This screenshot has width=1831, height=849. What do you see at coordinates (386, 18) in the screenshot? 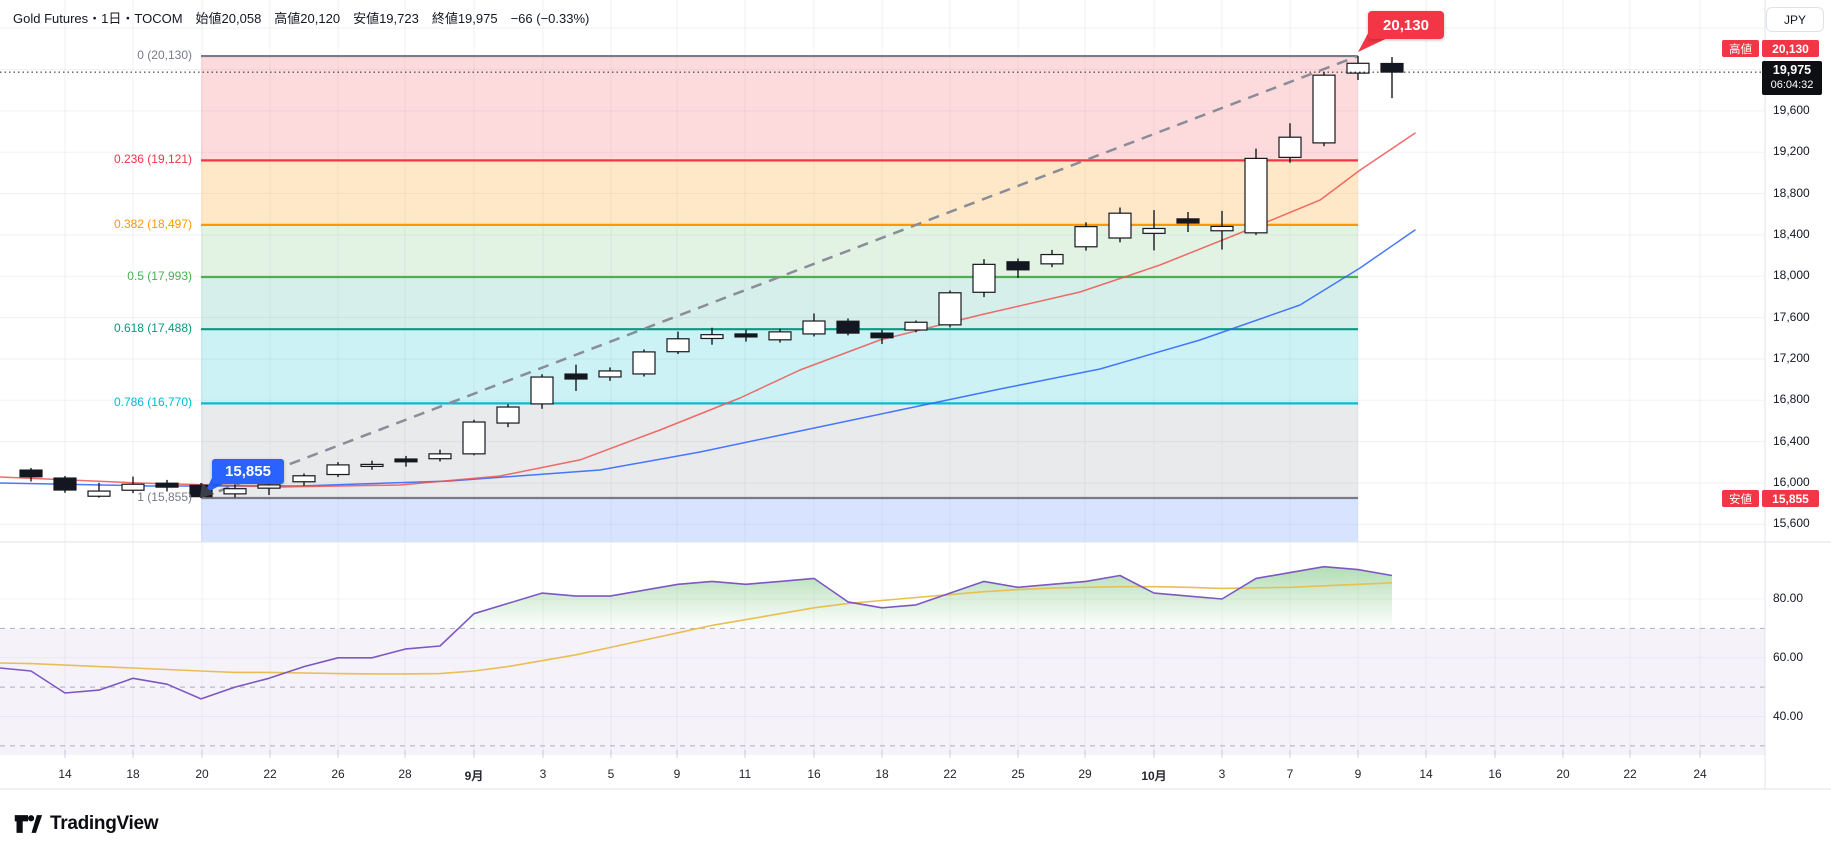
I see `ohlc-field: 安値19,723` at bounding box center [386, 18].